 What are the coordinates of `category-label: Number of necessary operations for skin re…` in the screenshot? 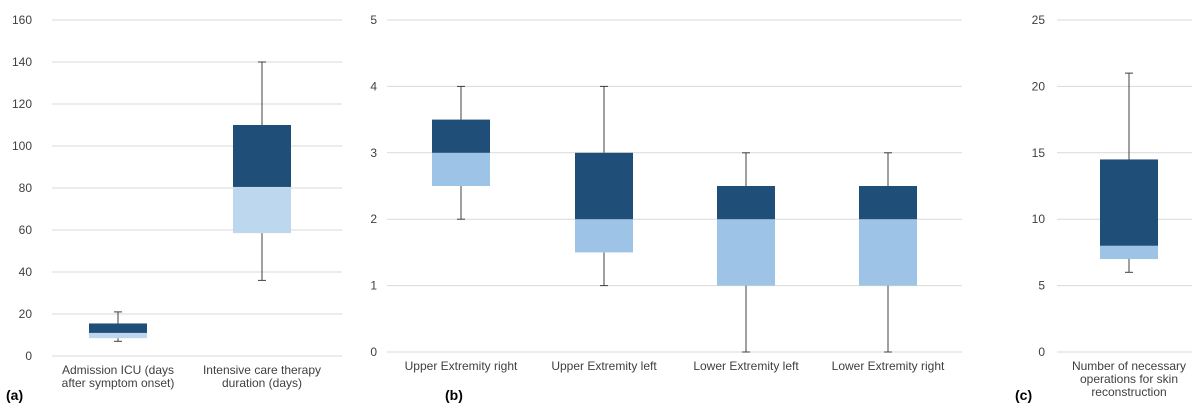 It's located at (1129, 379).